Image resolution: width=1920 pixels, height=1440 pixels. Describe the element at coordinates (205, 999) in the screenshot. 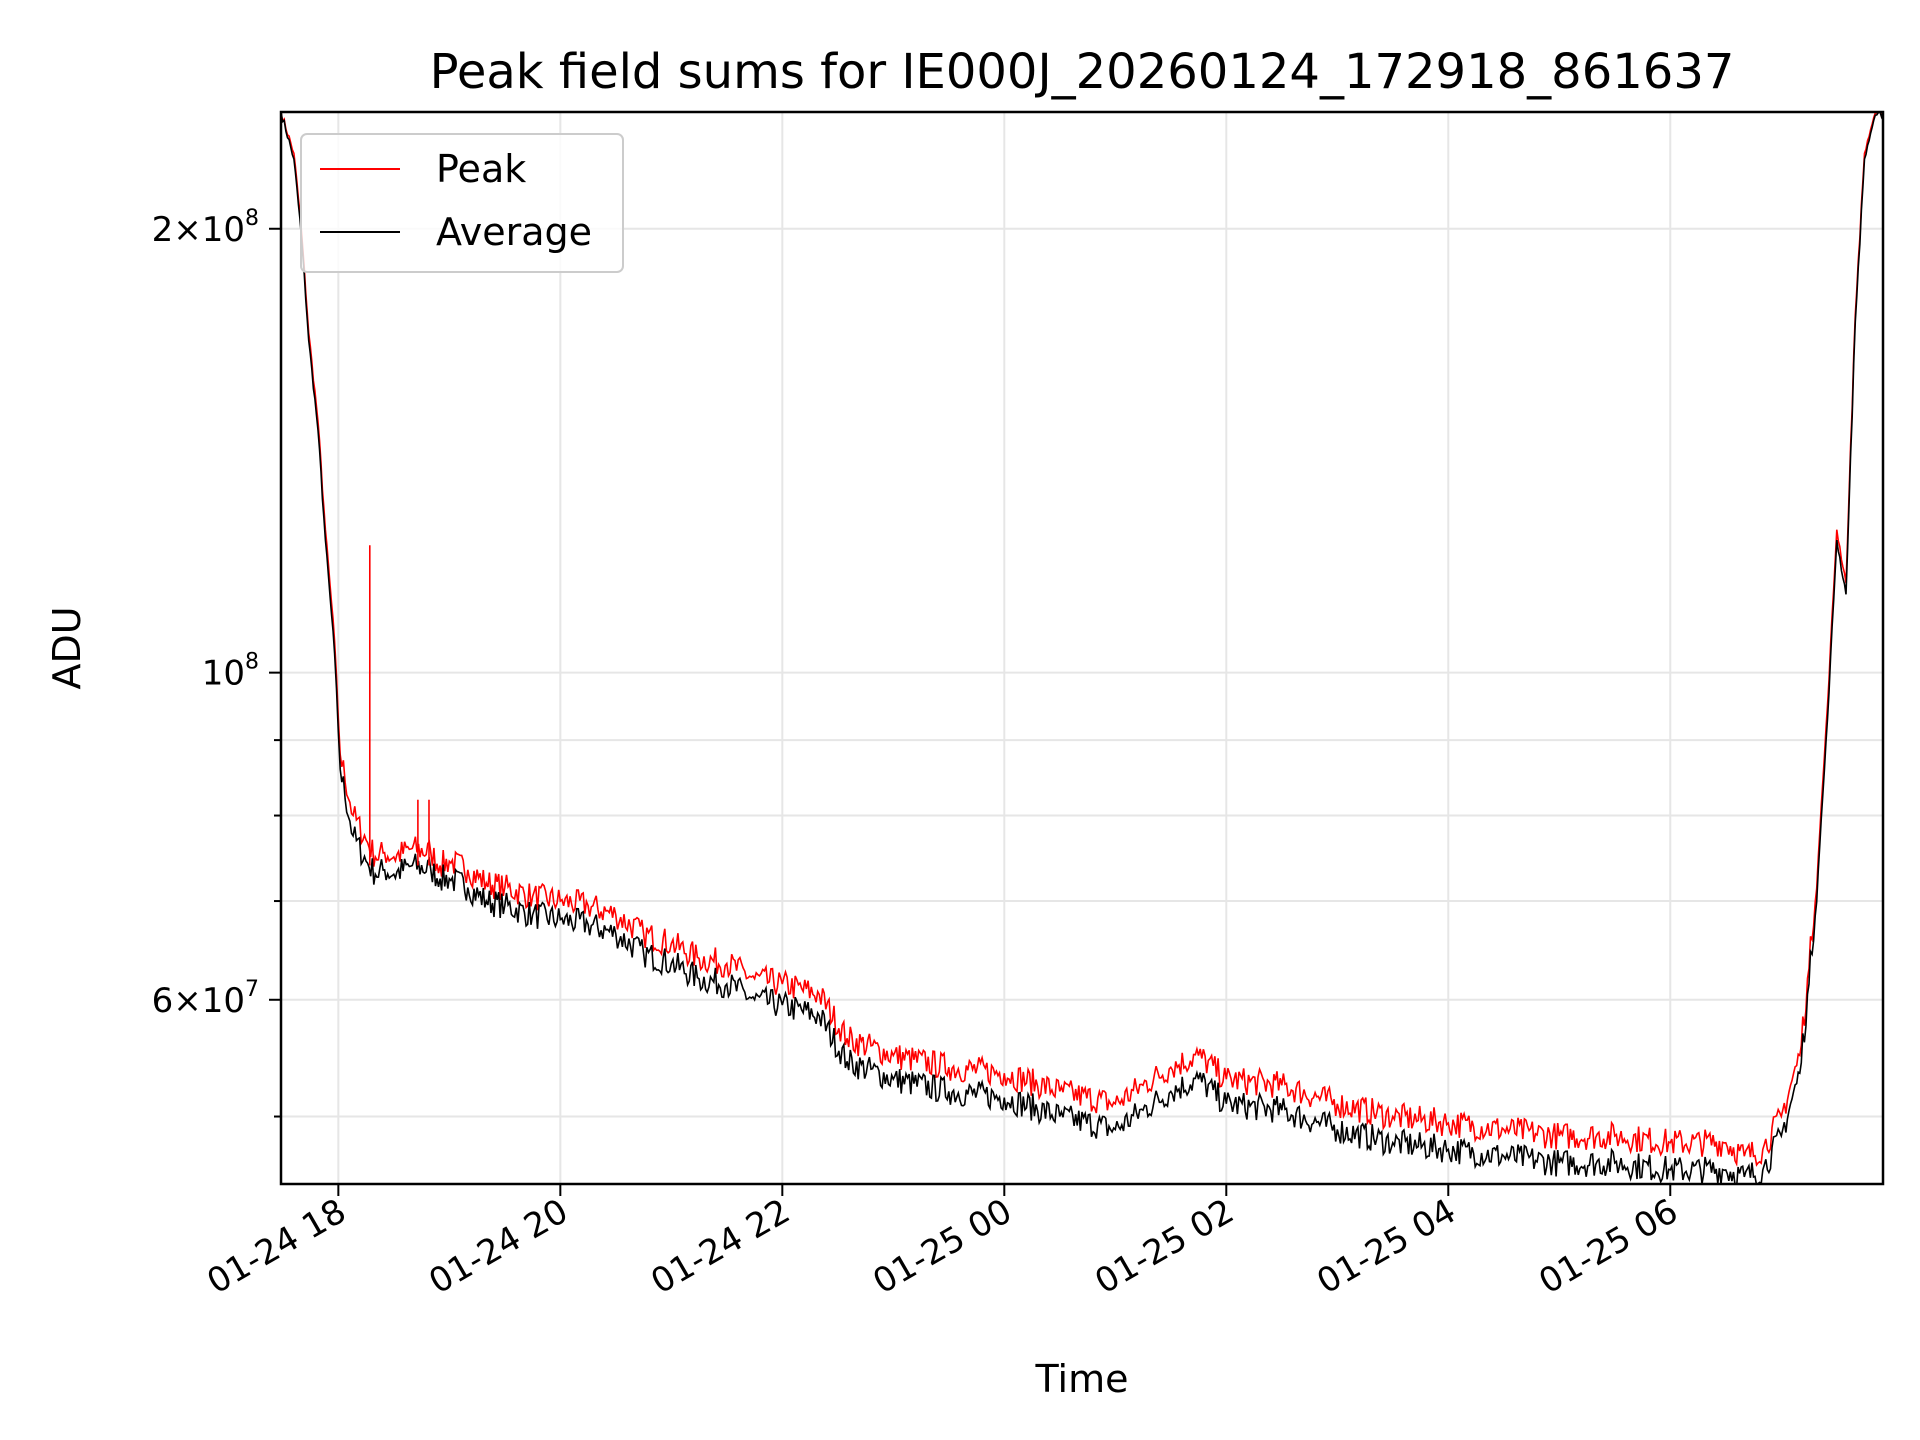

I see `y-tick-label: 6×107` at that location.